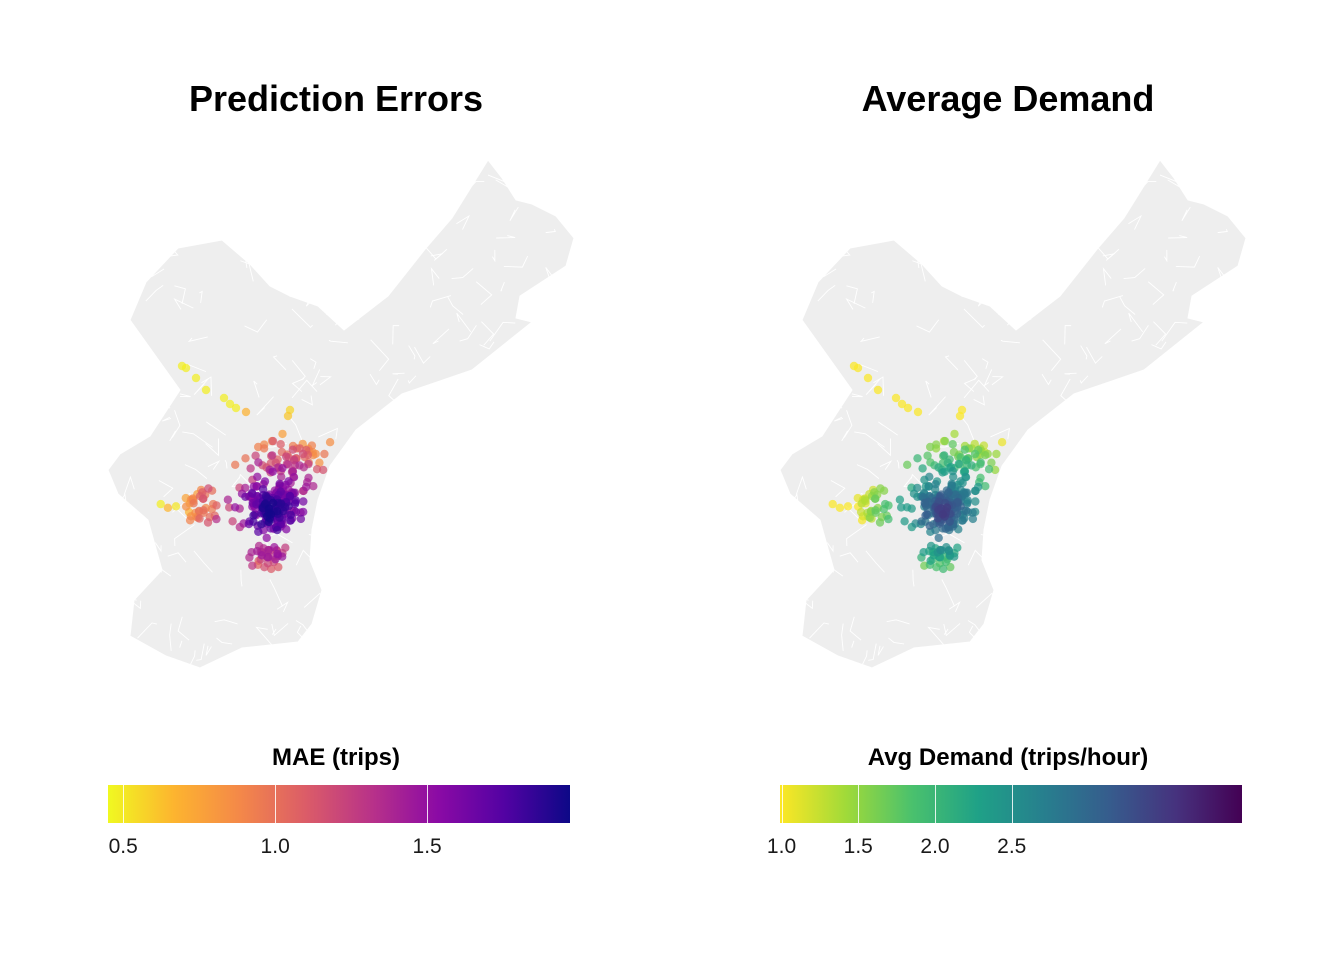 The height and width of the screenshot is (960, 1344). What do you see at coordinates (1008, 757) in the screenshot?
I see `legend-title: Avg Demand (trips/hour)` at bounding box center [1008, 757].